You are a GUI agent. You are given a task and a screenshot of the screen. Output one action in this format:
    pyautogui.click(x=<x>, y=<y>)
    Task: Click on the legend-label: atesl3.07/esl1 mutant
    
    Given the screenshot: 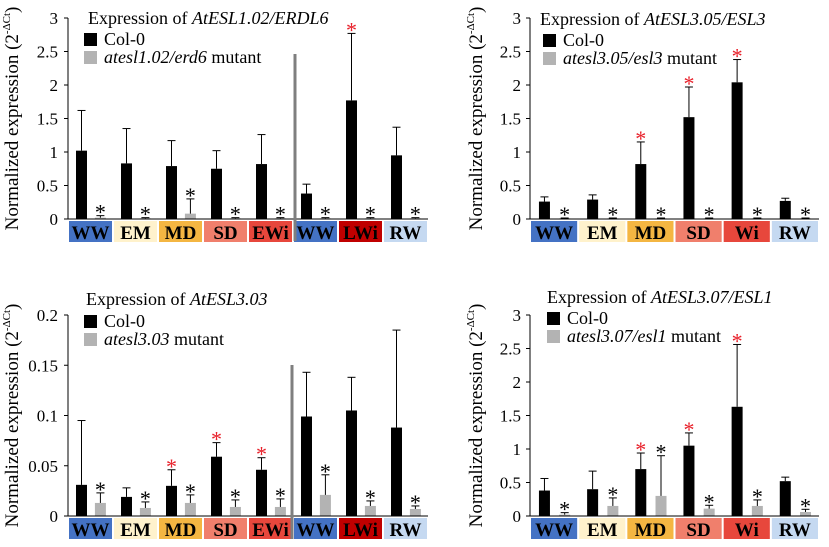 What is the action you would take?
    pyautogui.click(x=644, y=336)
    